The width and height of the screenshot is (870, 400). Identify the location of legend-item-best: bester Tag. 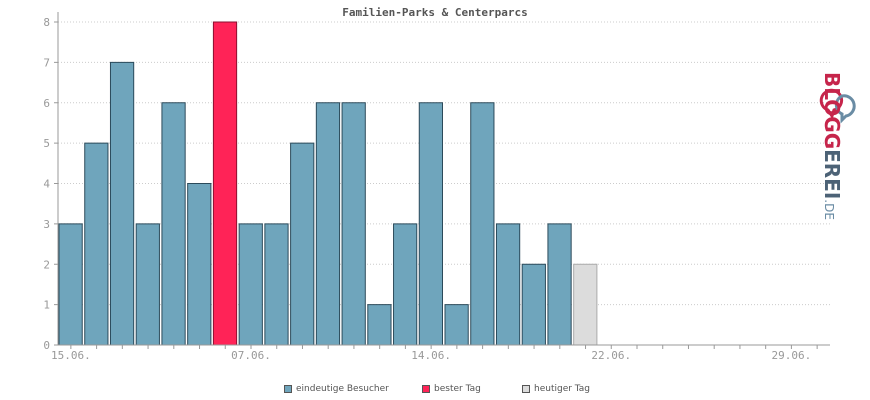
(451, 389).